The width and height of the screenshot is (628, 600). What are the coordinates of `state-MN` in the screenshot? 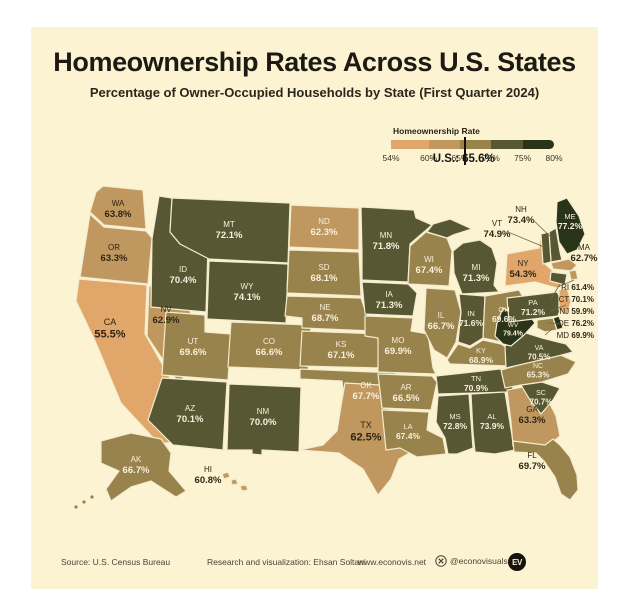 It's located at (396, 244).